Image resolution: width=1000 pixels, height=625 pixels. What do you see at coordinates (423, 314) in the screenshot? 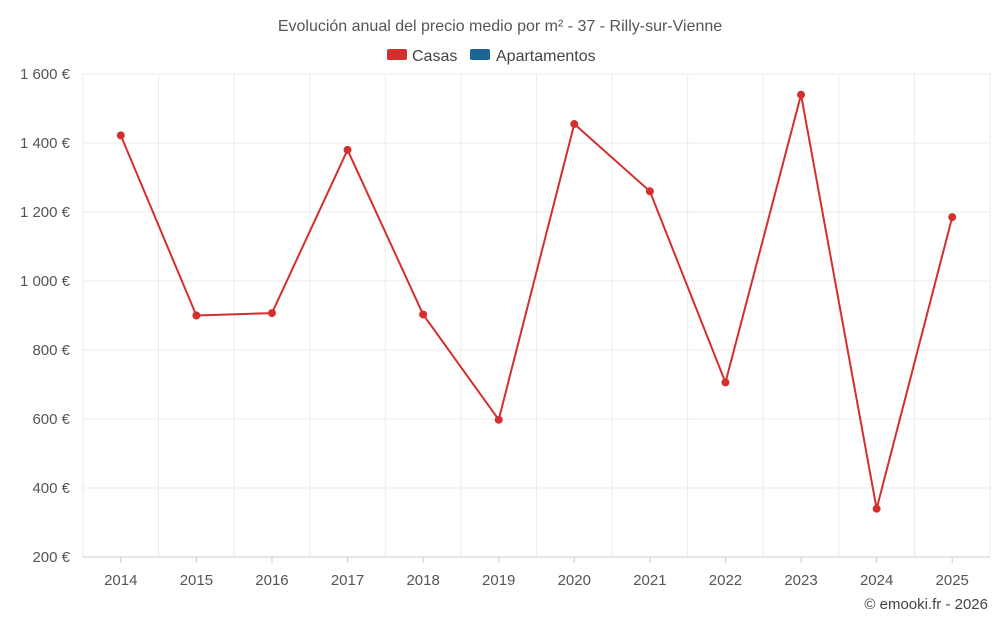
I see `data-point-casas-2018` at bounding box center [423, 314].